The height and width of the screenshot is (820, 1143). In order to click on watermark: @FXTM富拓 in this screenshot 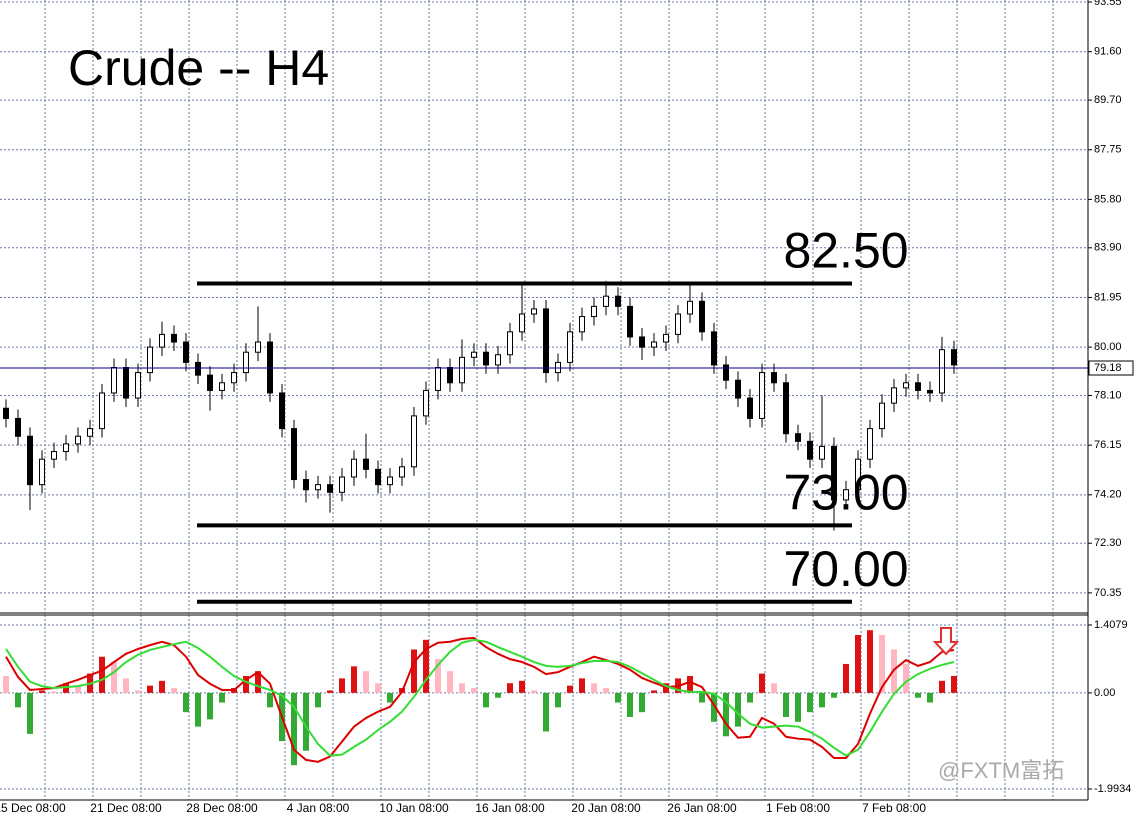, I will do `click(1001, 770)`.